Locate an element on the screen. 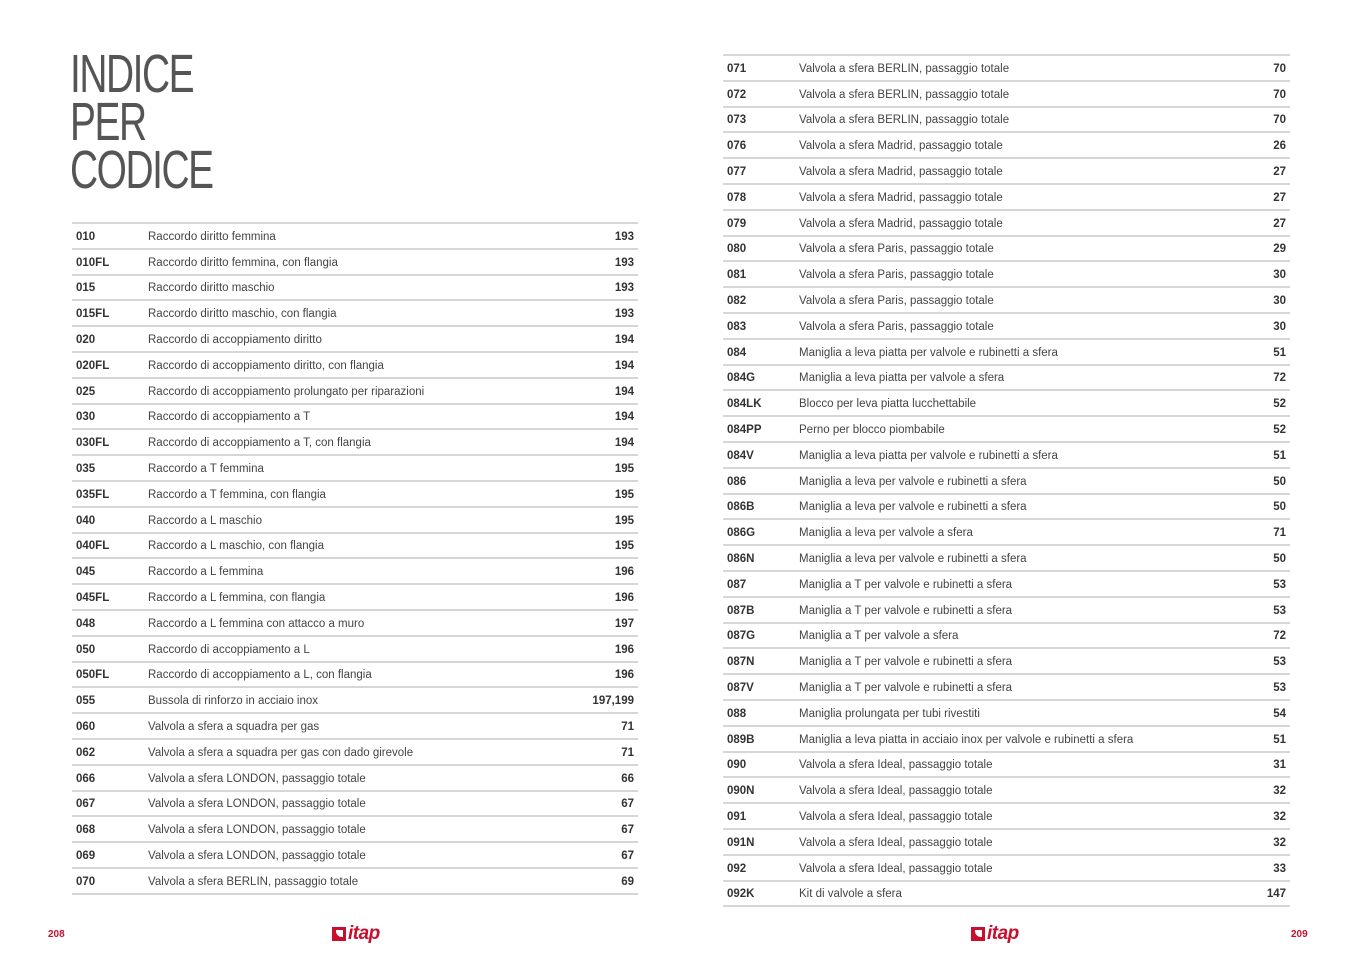  page-reference: 70 is located at coordinates (1279, 120).